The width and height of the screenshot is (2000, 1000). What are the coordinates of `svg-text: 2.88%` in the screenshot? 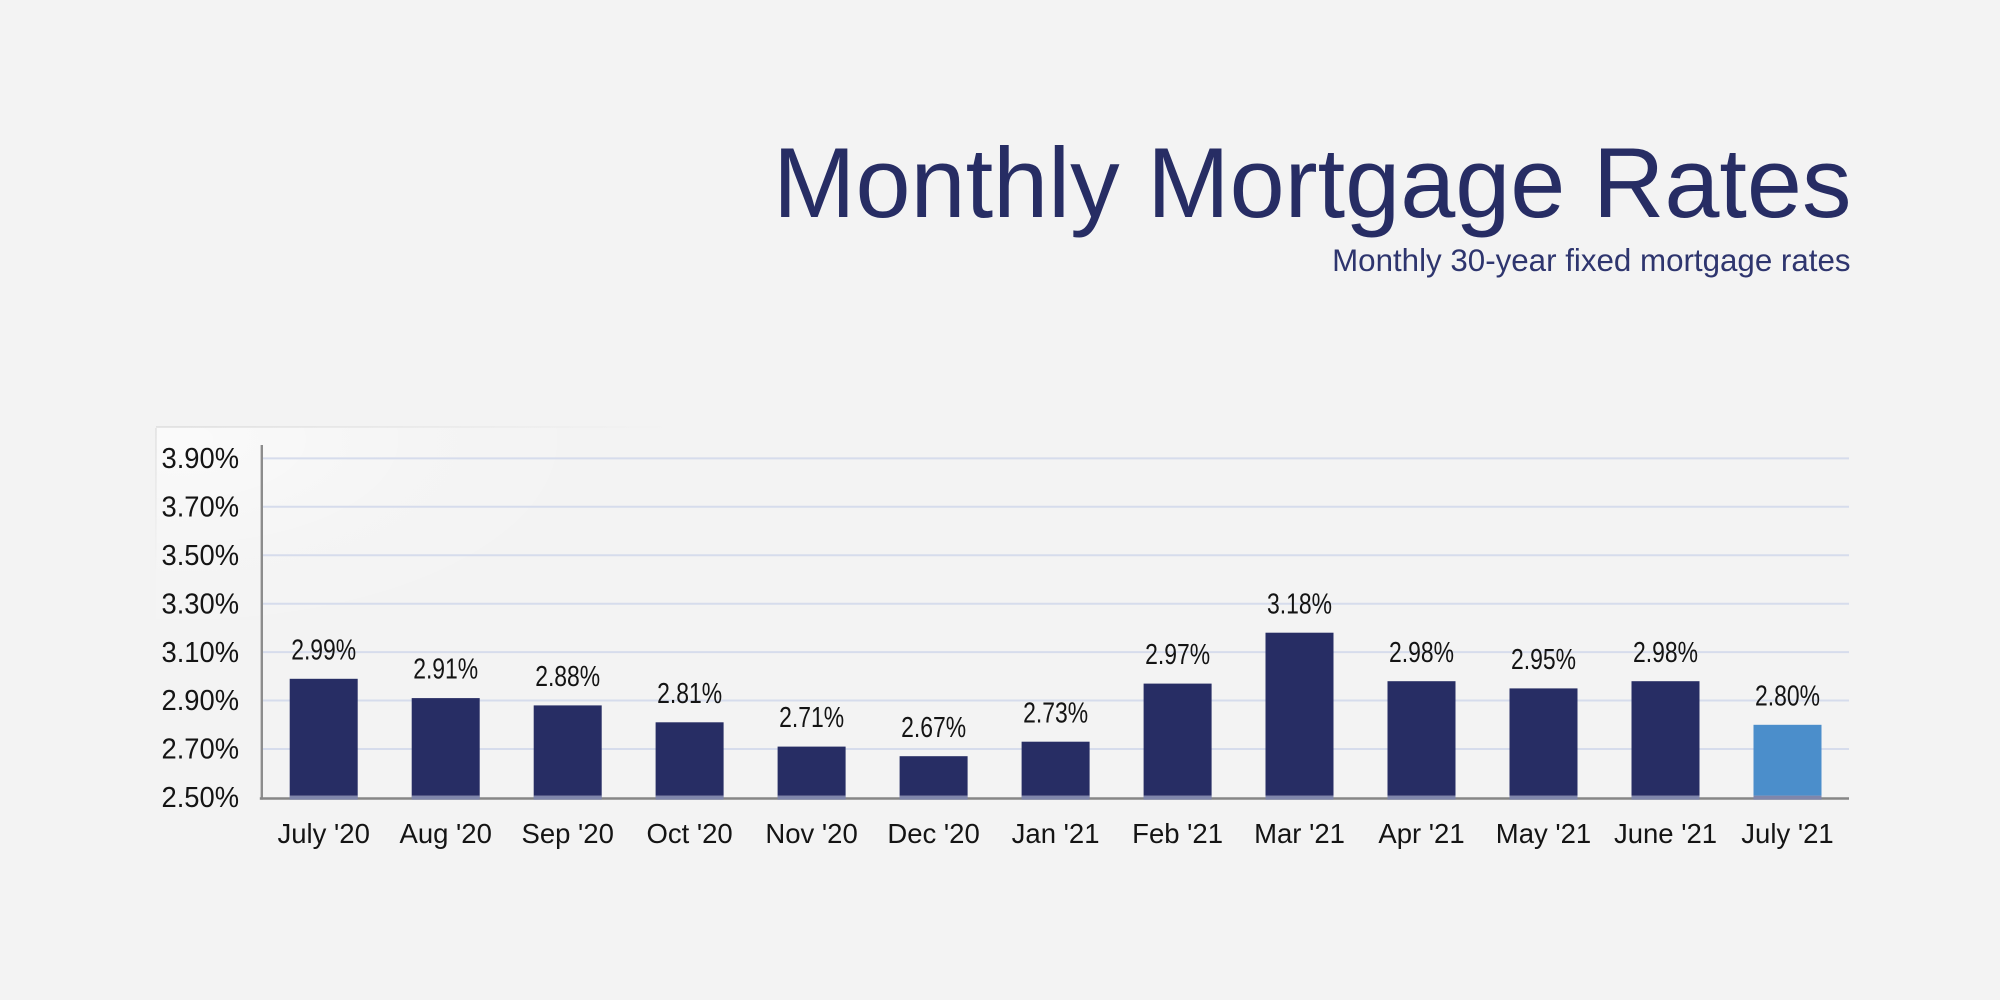 It's located at (567, 677).